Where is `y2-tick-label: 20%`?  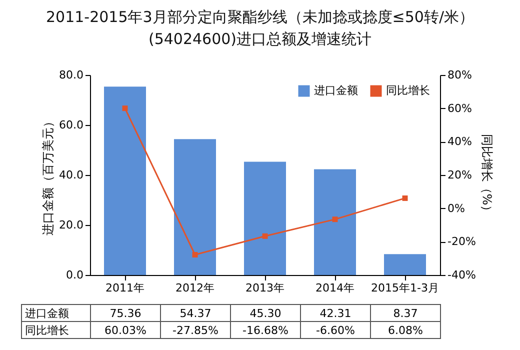 y2-tick-label: 20% is located at coordinates (460, 175).